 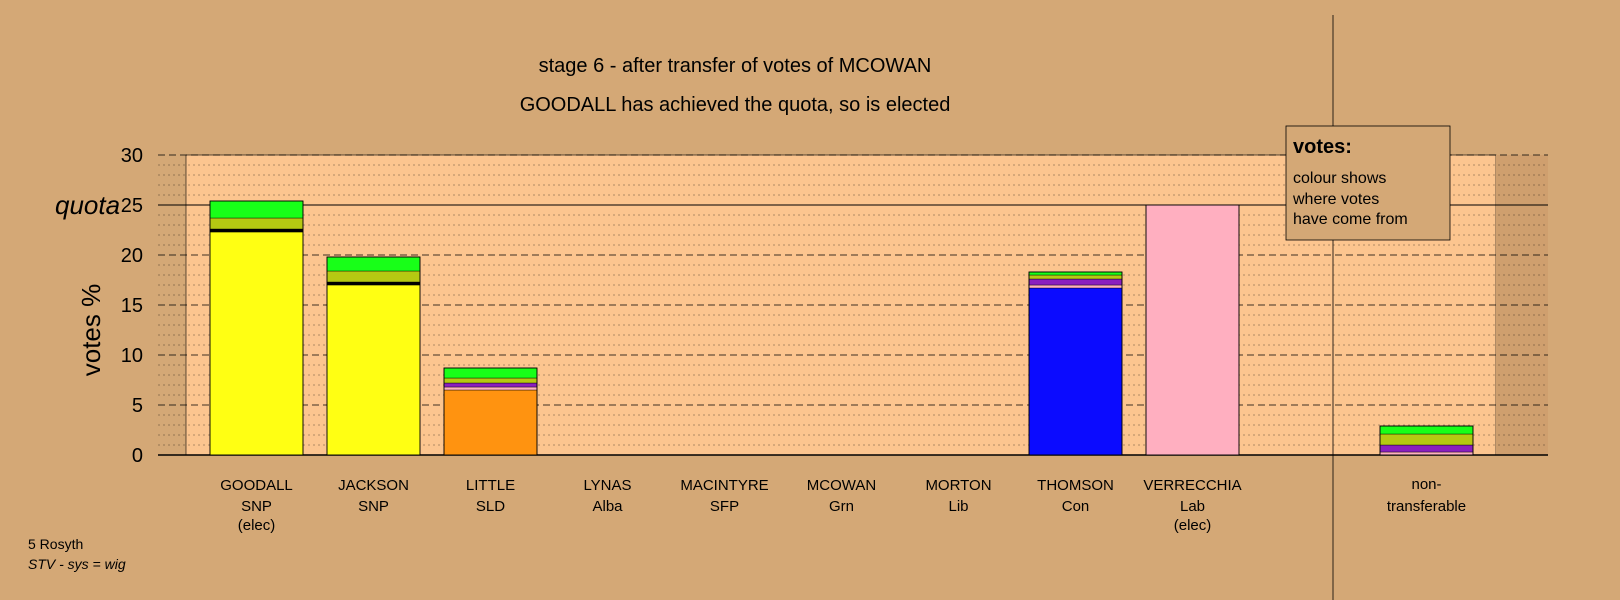 I want to click on candidate-name: MORTON, so click(x=958, y=485).